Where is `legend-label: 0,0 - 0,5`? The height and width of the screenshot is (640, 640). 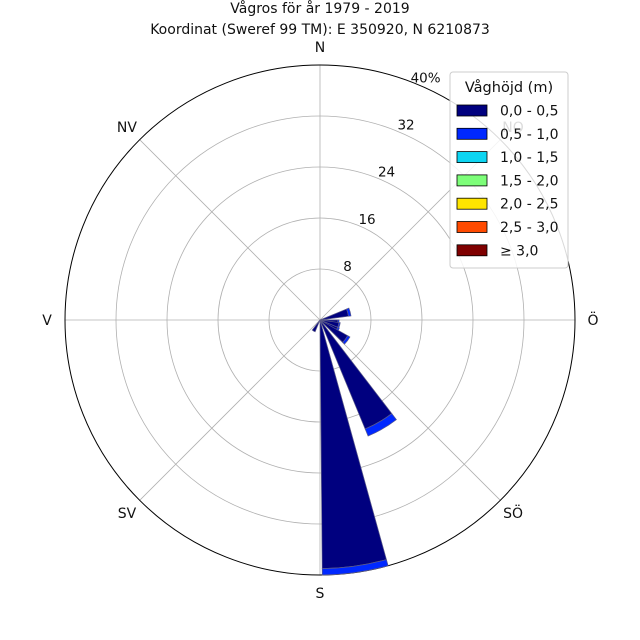 legend-label: 0,0 - 0,5 is located at coordinates (529, 112).